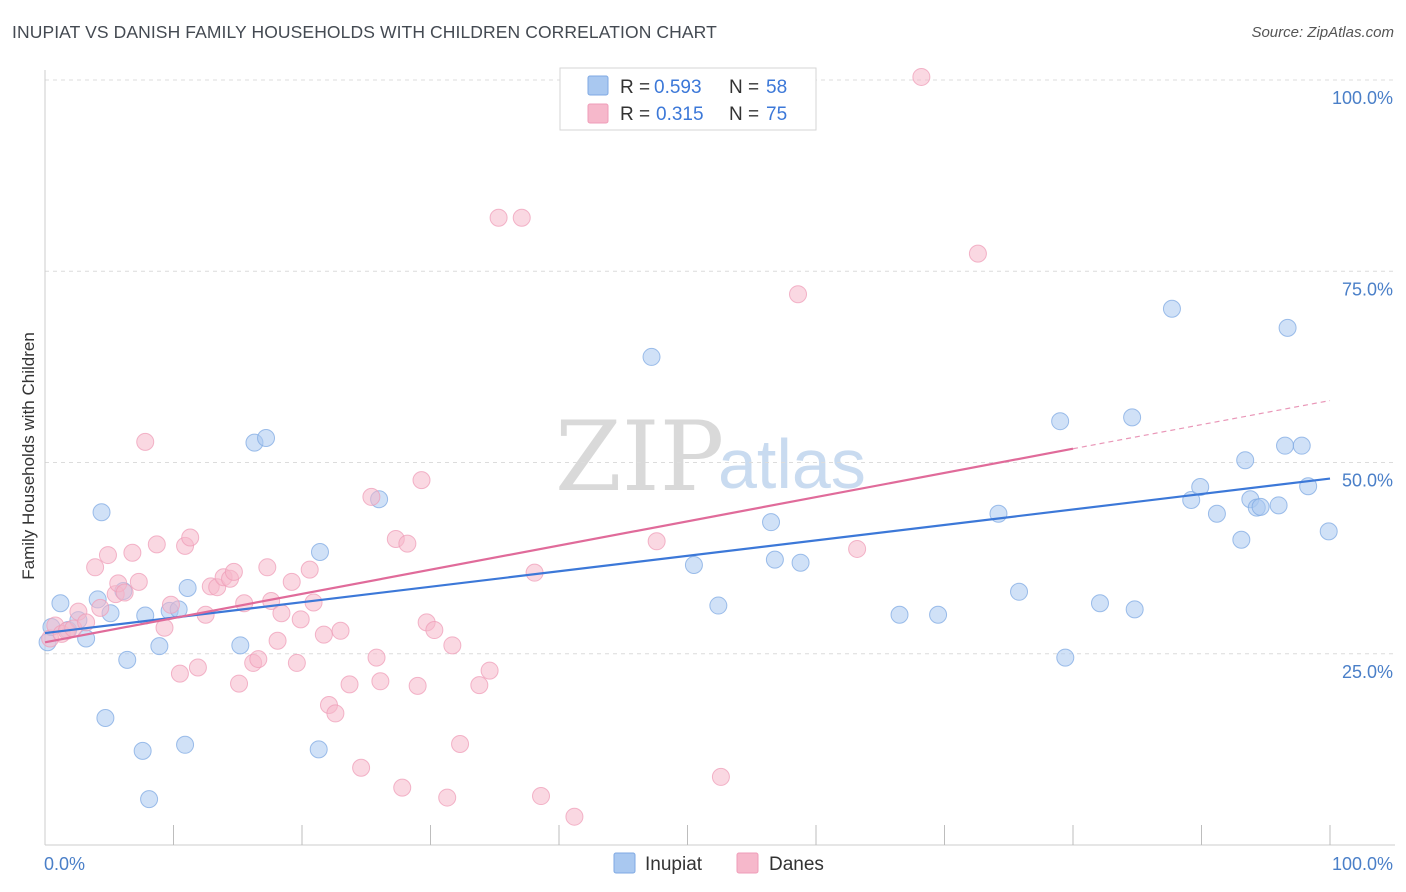 The height and width of the screenshot is (892, 1406). What do you see at coordinates (744, 87) in the screenshot?
I see `legend-n-label: N =` at bounding box center [744, 87].